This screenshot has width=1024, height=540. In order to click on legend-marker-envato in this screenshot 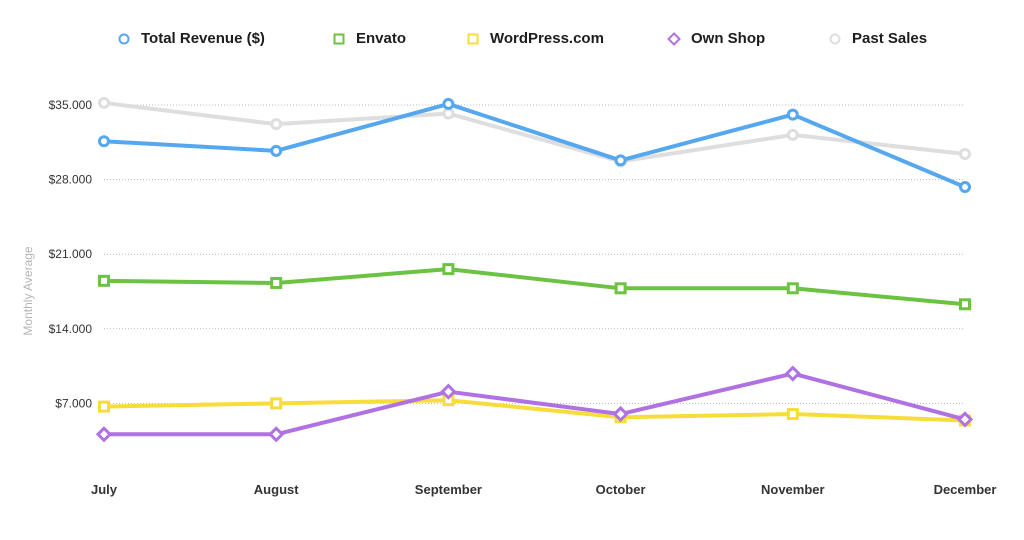, I will do `click(339, 39)`.